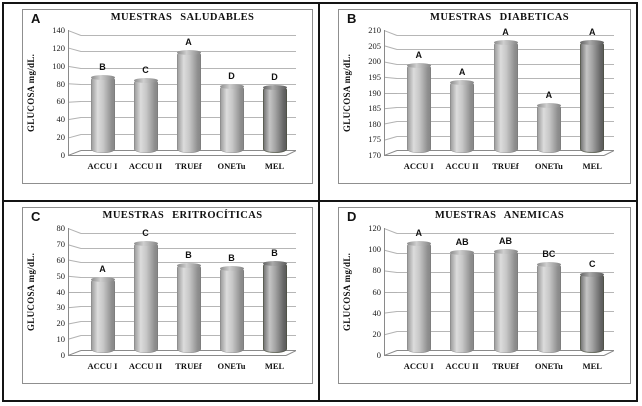 Image resolution: width=642 pixels, height=406 pixels. Describe the element at coordinates (62, 355) in the screenshot. I see `y-tick-label: 0` at that location.